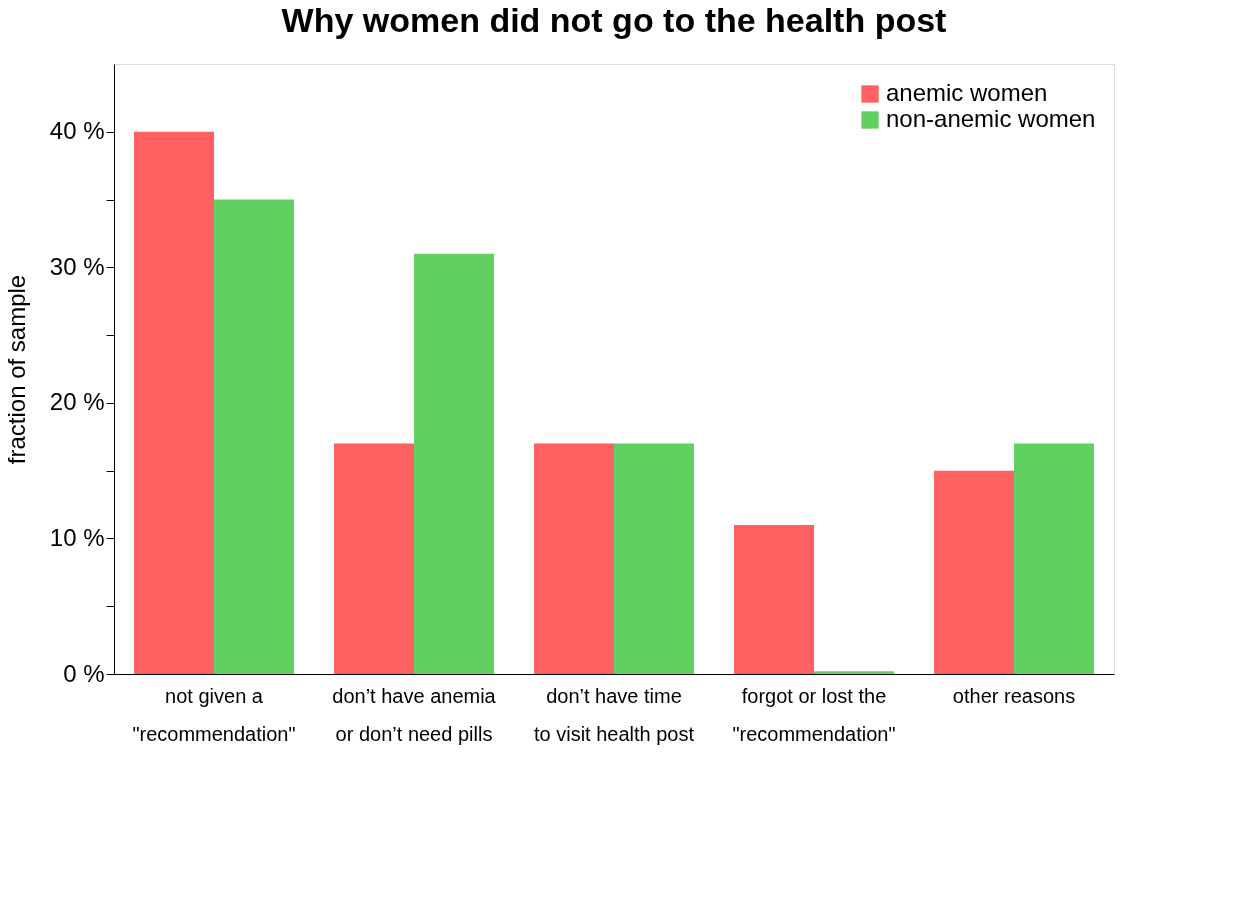 Image resolution: width=1253 pixels, height=908 pixels. What do you see at coordinates (814, 714) in the screenshot?
I see `x-tick-label: forgot or lost the "recommendation"` at bounding box center [814, 714].